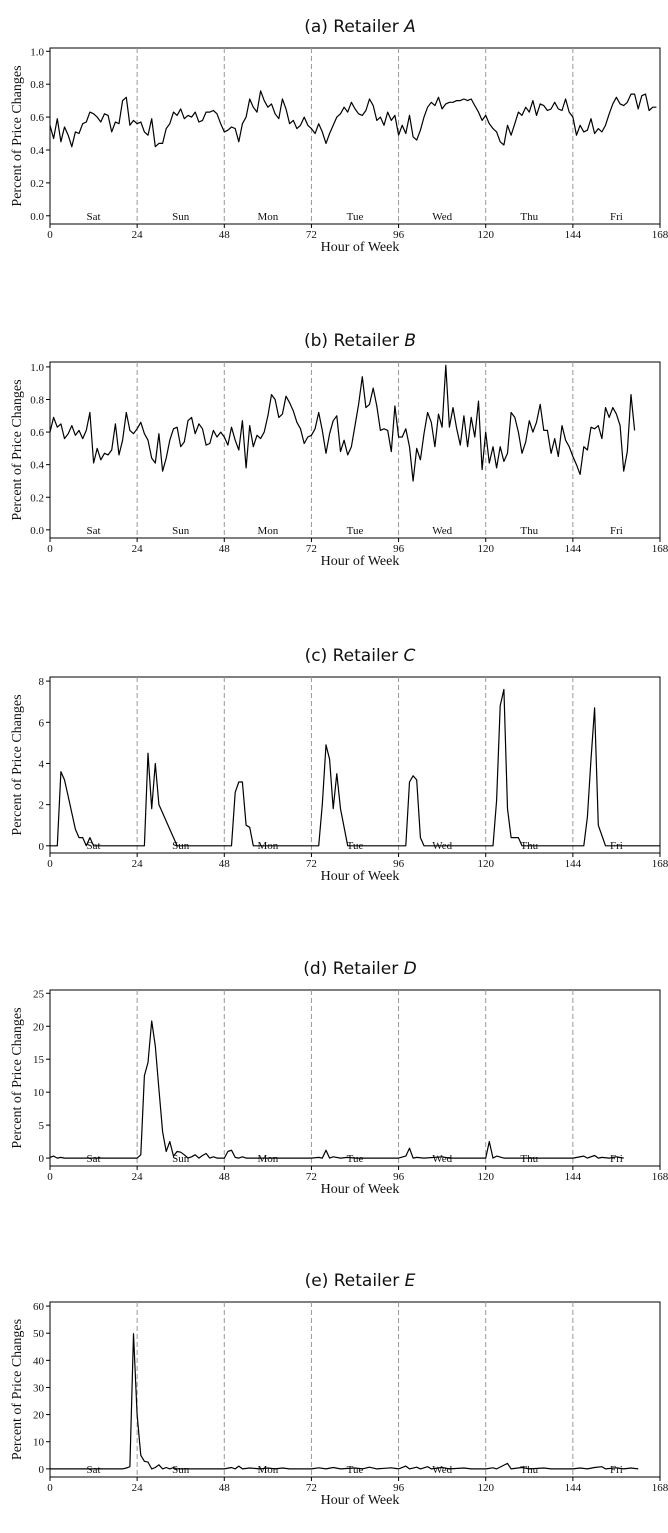 The width and height of the screenshot is (668, 1533). I want to click on y-tick-label: 0.6, so click(37, 433).